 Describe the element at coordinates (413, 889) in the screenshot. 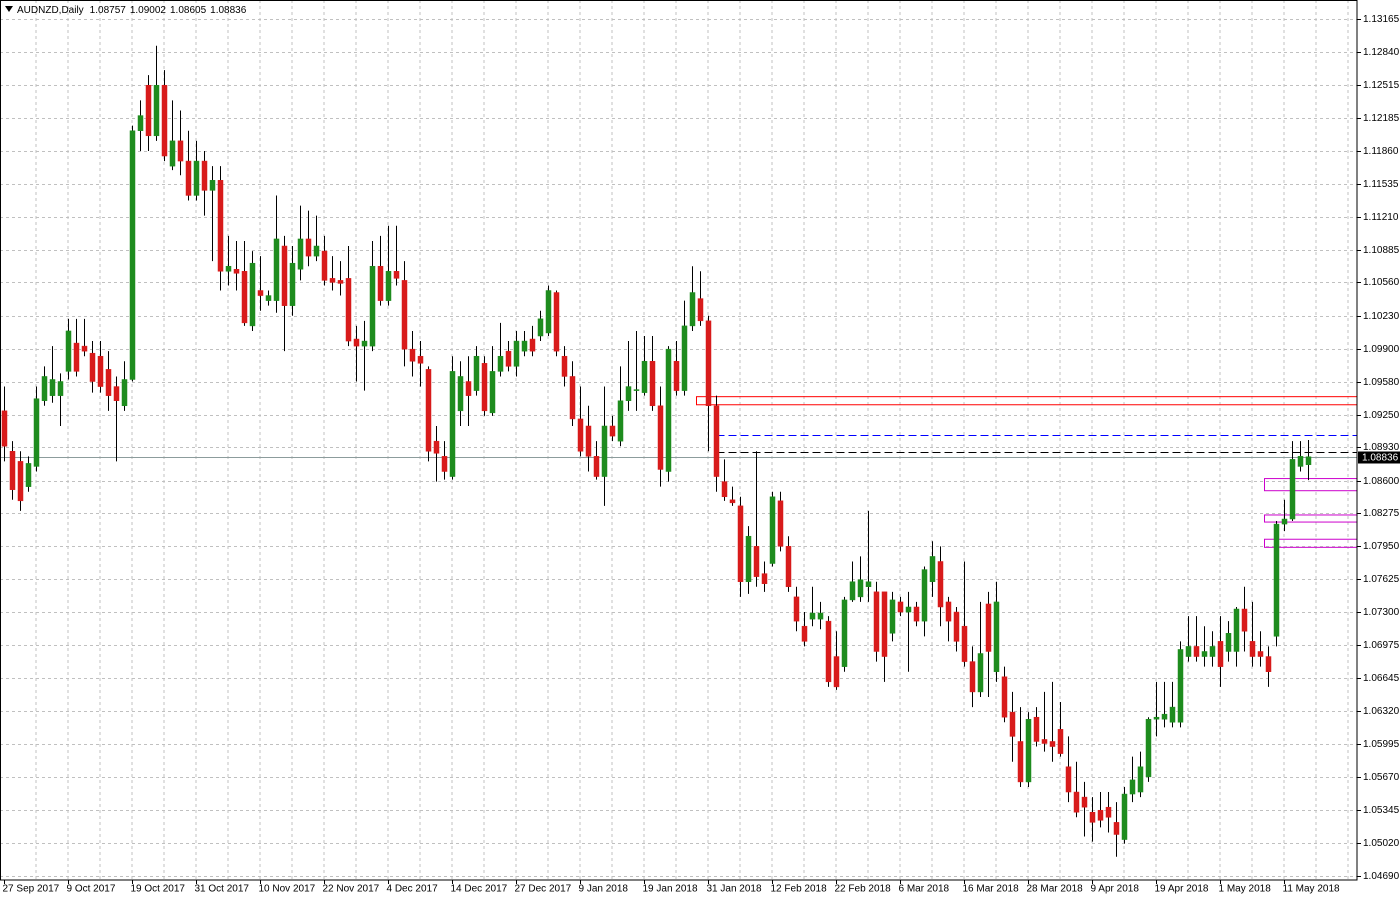

I see `x-tick-label: 4 Dec 2017` at that location.